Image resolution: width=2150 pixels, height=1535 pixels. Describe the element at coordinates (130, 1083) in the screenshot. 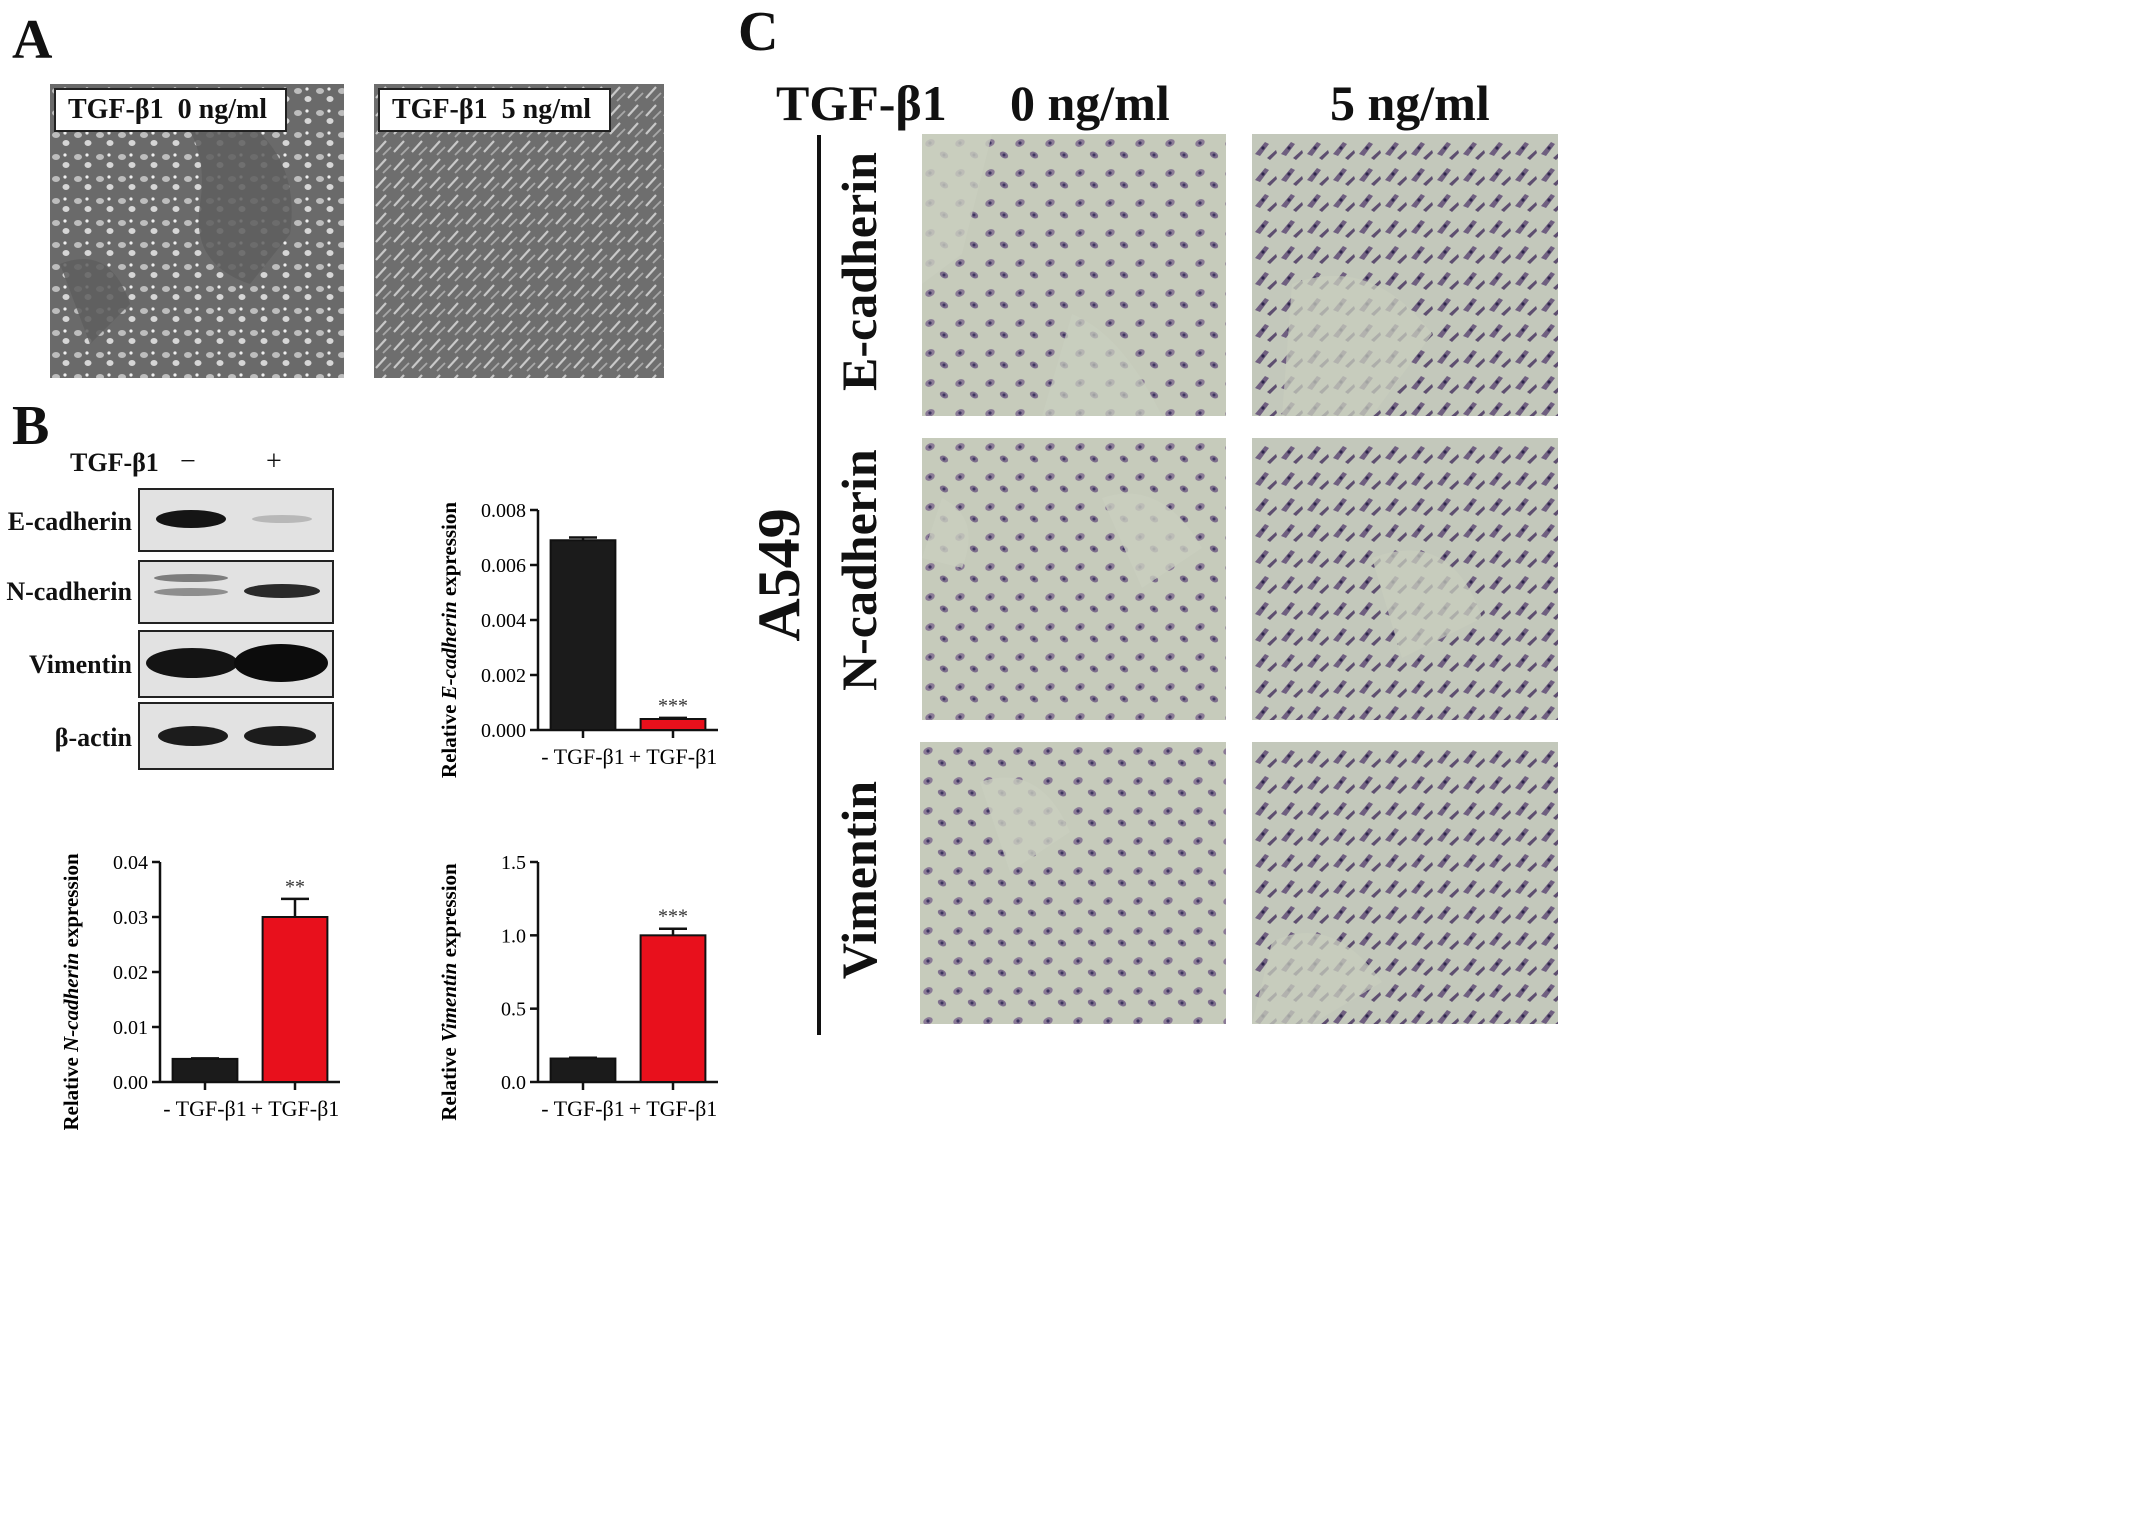

I see `y-tick-label: 0.00` at that location.